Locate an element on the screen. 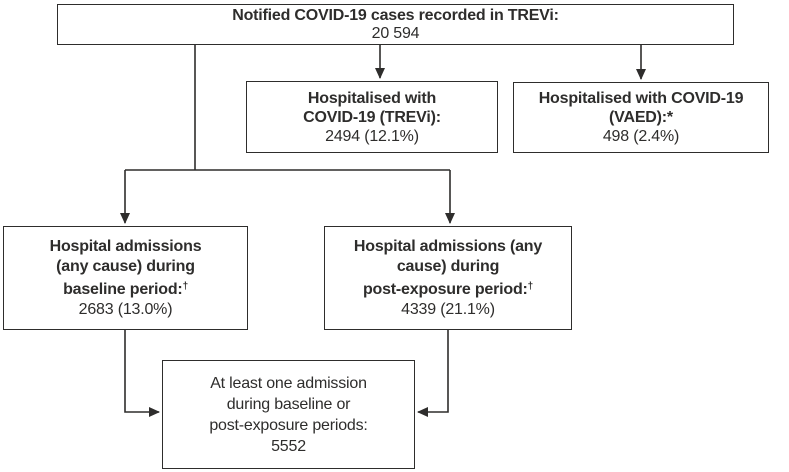 The image size is (789, 472). hospitalised-trevi-value: 2494 (12.1%) is located at coordinates (372, 136).